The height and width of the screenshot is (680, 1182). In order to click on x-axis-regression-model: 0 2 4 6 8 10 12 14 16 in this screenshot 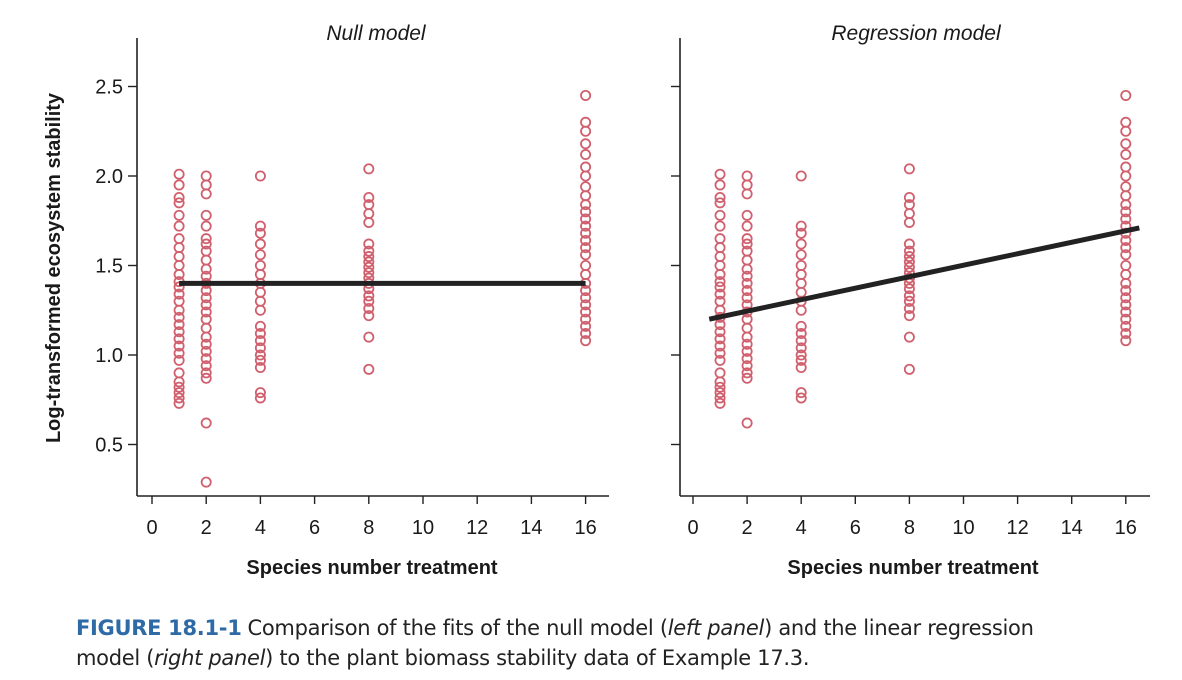, I will do `click(915, 517)`.